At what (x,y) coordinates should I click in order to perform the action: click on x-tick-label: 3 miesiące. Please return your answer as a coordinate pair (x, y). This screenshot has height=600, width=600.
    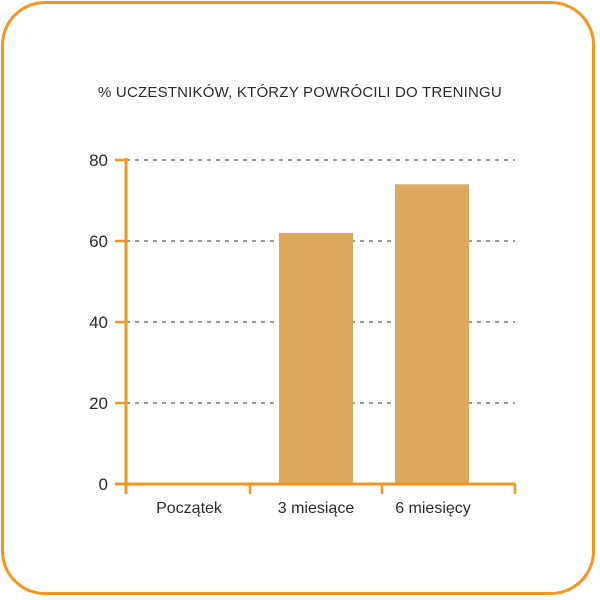
    Looking at the image, I should click on (316, 508).